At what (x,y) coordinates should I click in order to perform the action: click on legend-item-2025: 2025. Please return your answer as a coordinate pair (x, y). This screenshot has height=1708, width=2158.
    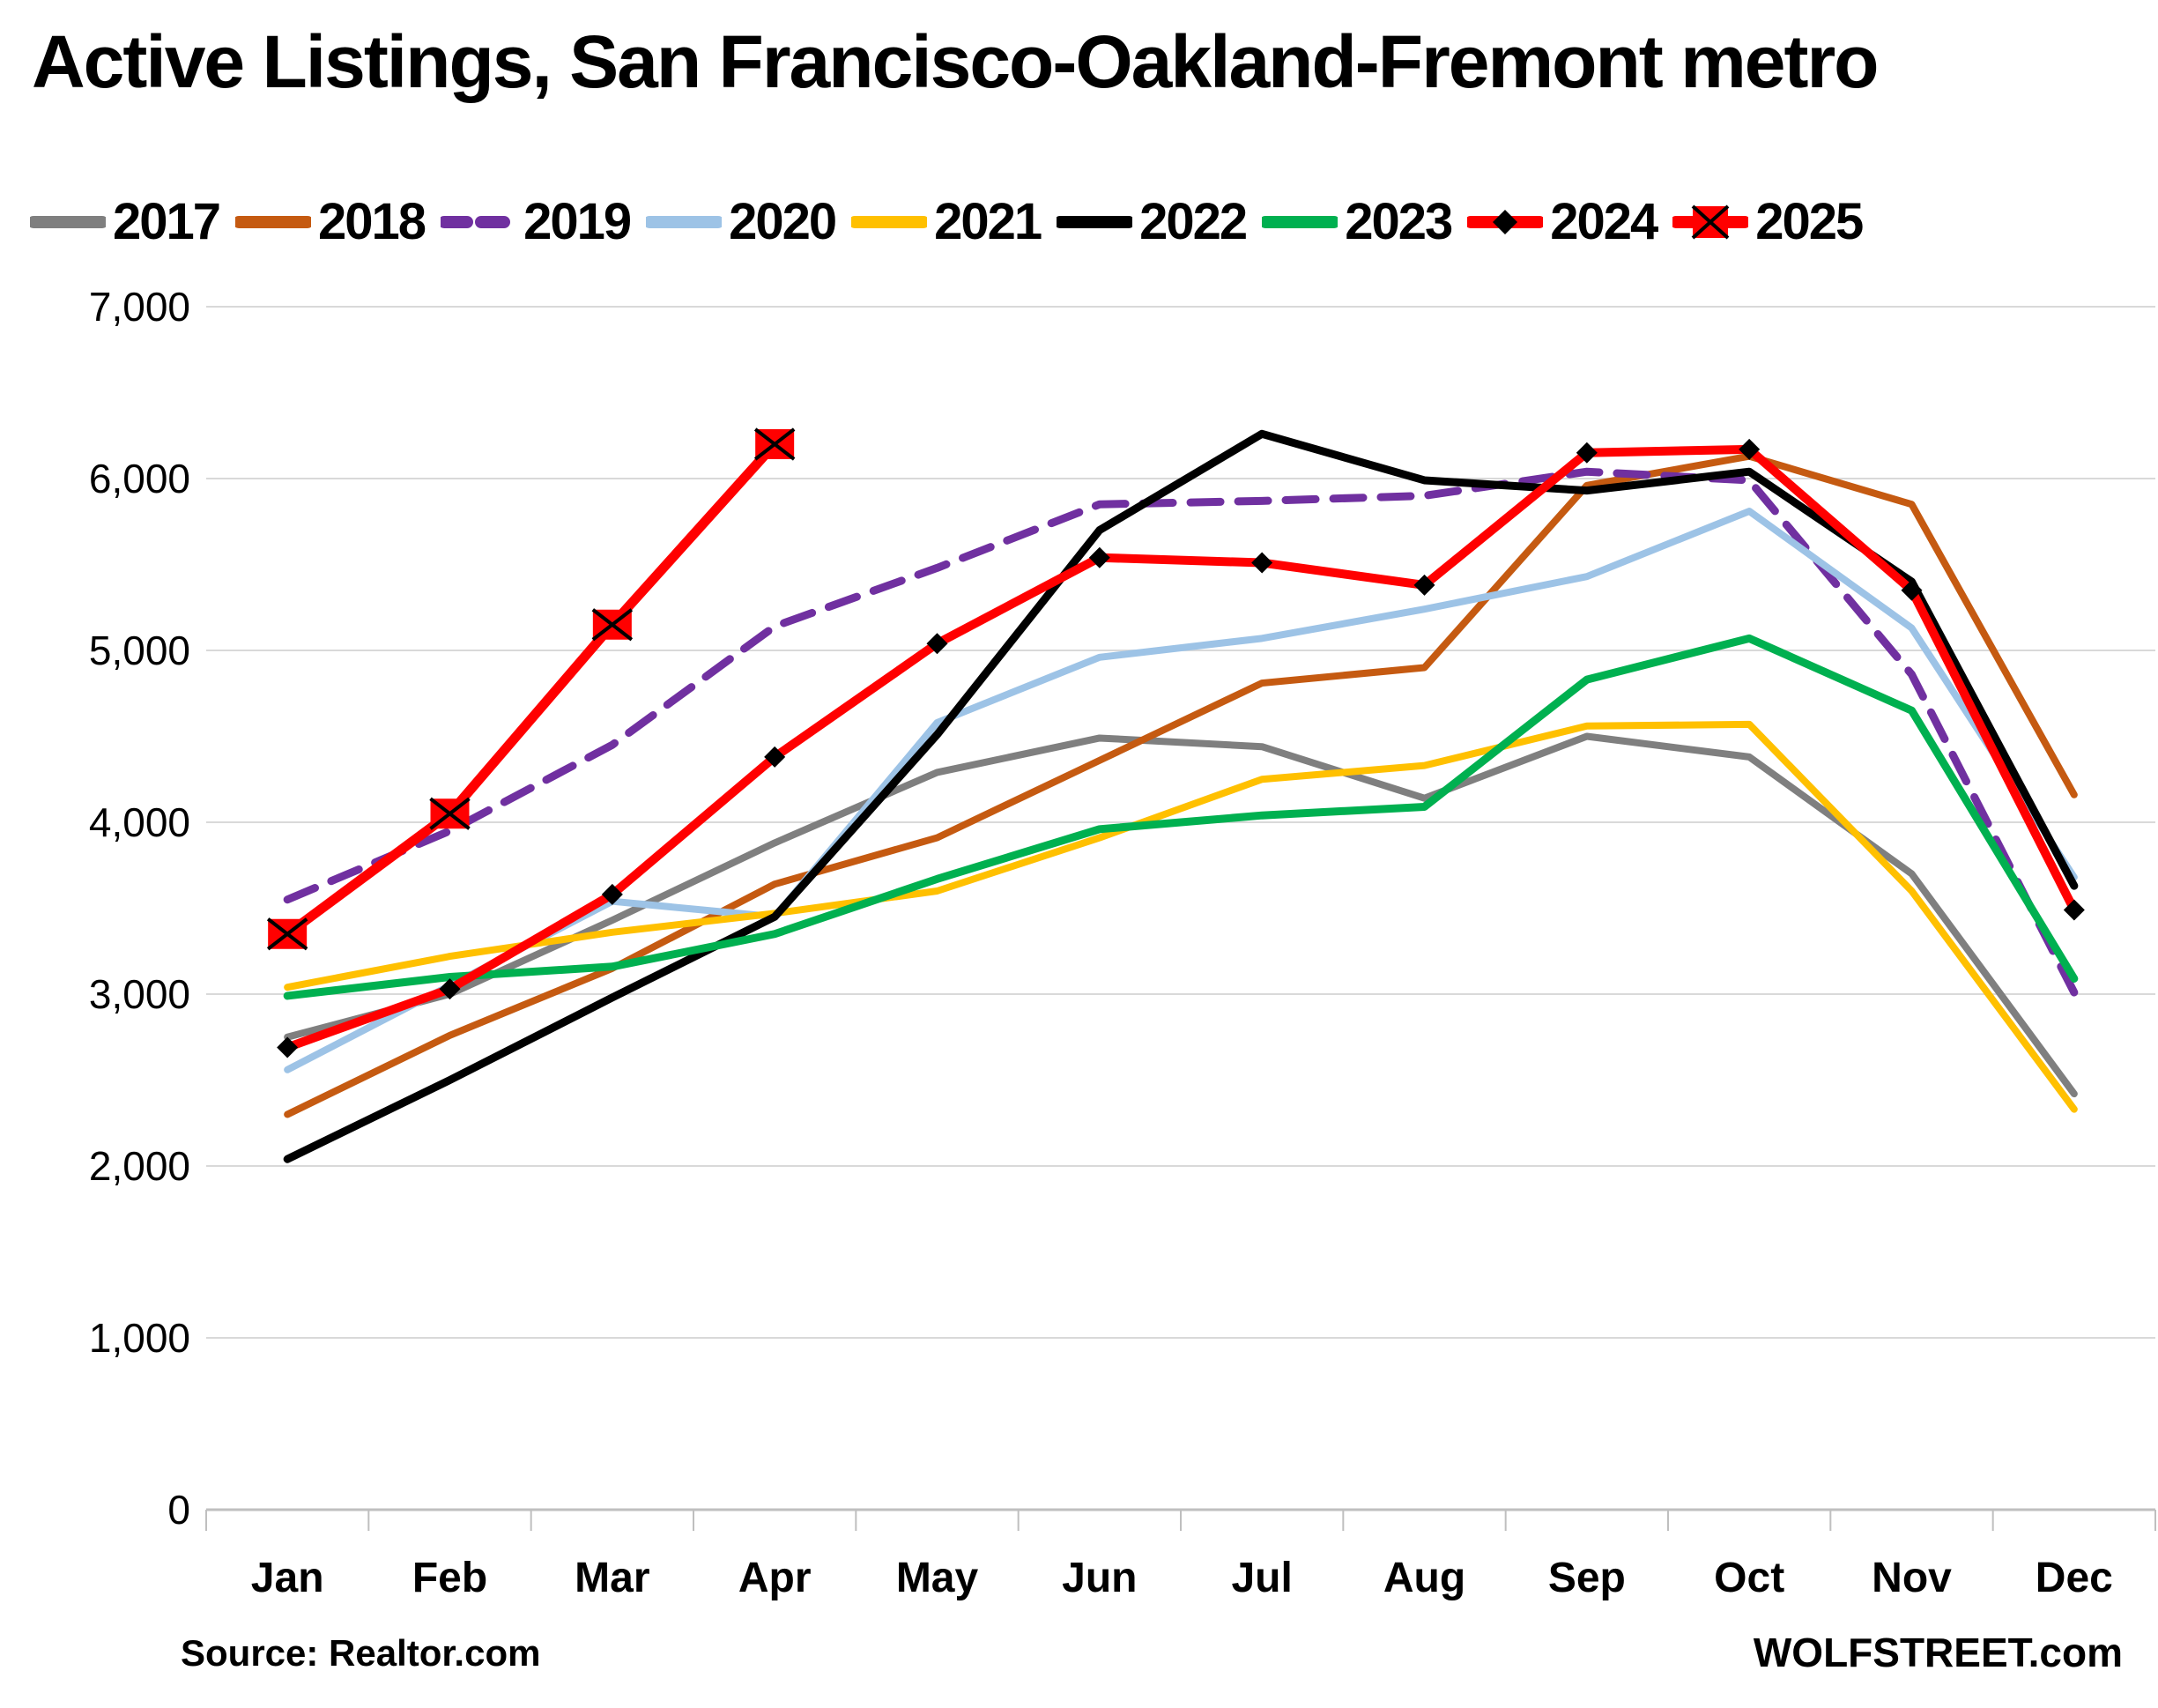
    Looking at the image, I should click on (1768, 221).